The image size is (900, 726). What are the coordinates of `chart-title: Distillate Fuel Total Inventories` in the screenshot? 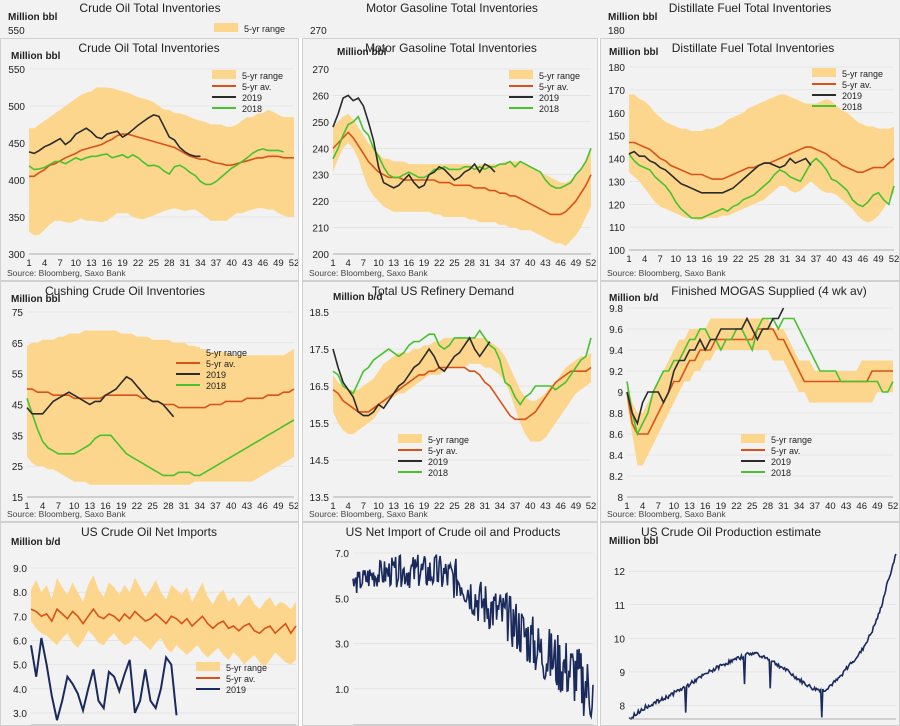 It's located at (753, 48).